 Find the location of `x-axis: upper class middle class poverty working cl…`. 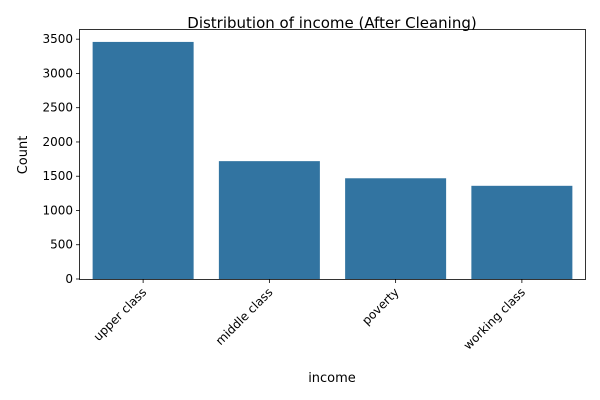

x-axis: upper class middle class poverty working cl… is located at coordinates (309, 316).